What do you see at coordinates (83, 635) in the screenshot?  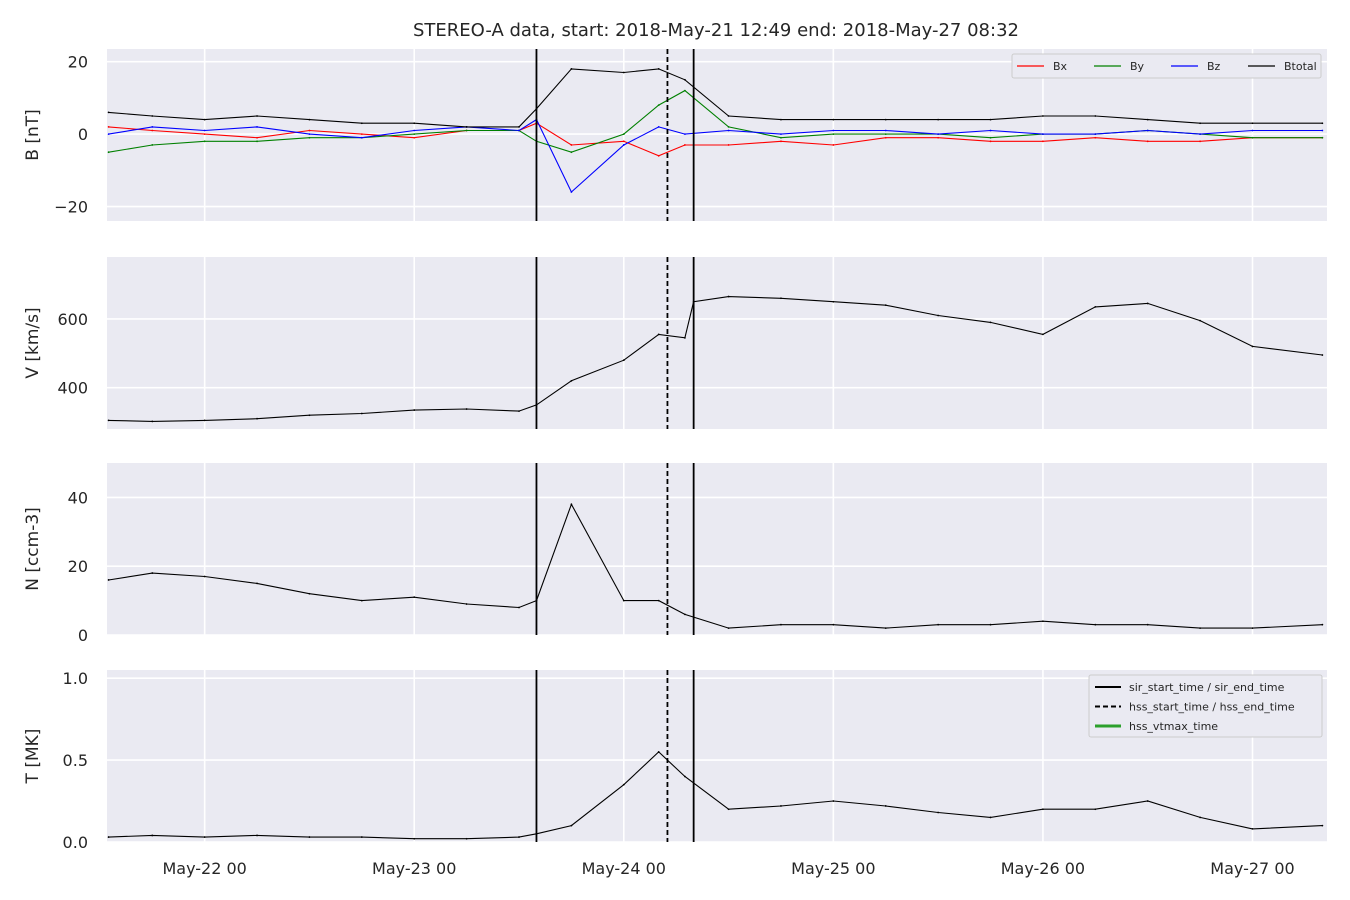 I see `y-tick-label: 0` at bounding box center [83, 635].